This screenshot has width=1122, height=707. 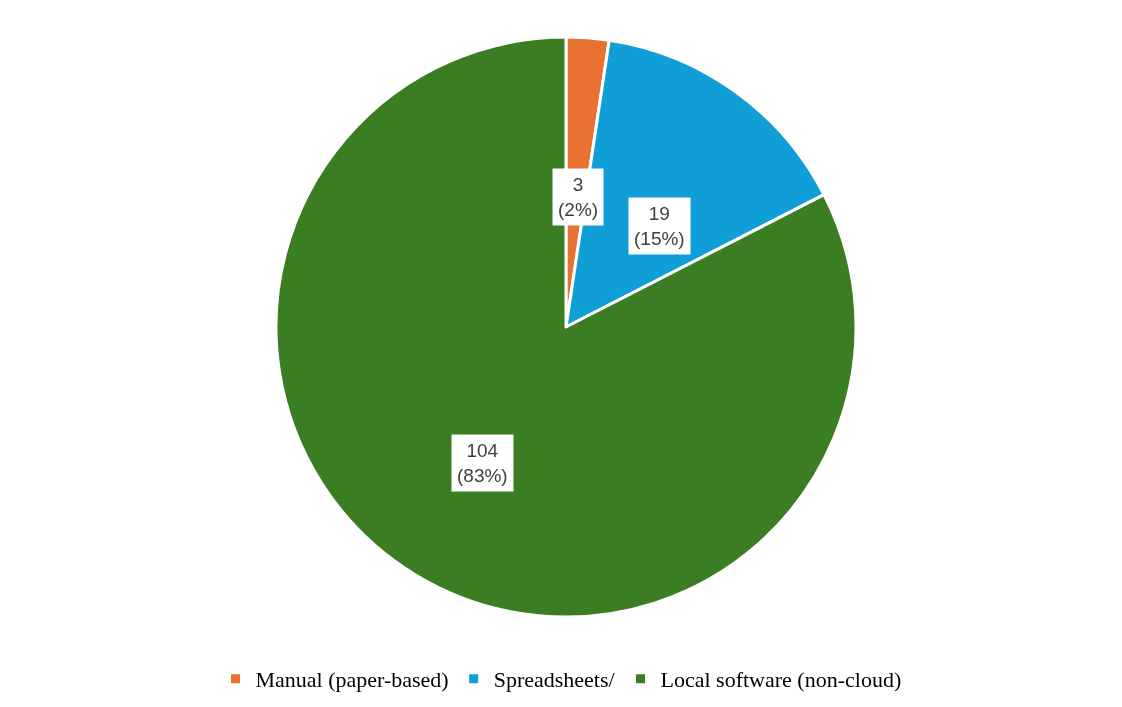 I want to click on legend-label: Local software (non-cloud), so click(x=781, y=680).